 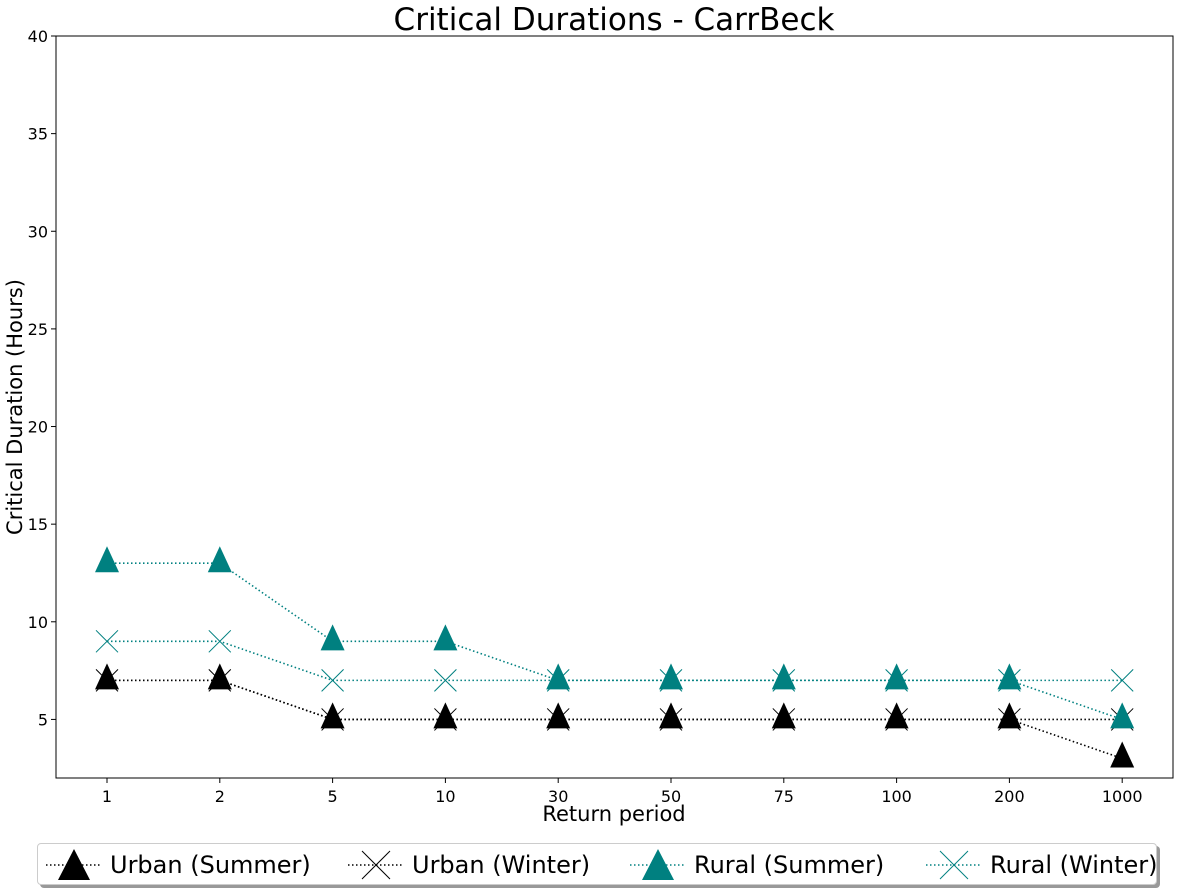 I want to click on rural-winter-legend-icon, so click(x=954, y=865).